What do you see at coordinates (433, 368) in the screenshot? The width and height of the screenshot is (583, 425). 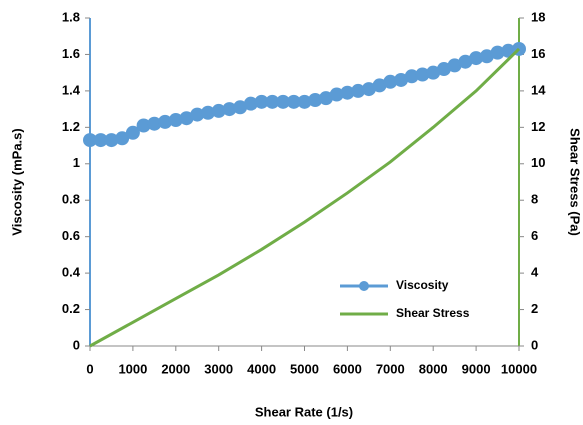 I see `x-tick-label: 8000` at bounding box center [433, 368].